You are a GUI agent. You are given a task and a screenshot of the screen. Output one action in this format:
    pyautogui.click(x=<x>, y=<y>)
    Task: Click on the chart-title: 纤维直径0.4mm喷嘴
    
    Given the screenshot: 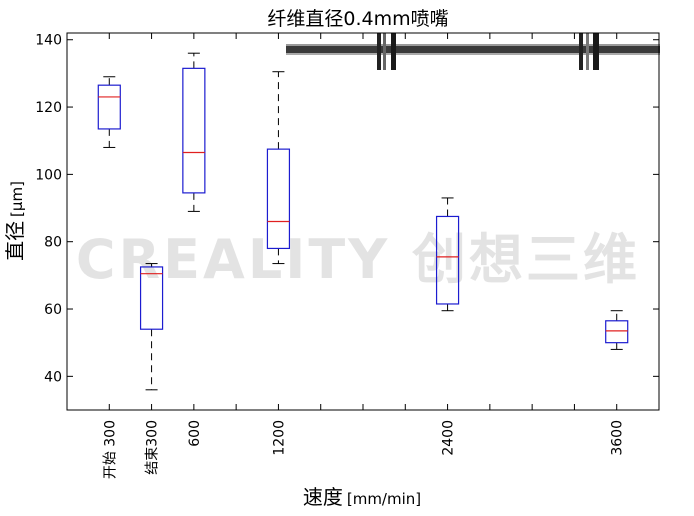 What is the action you would take?
    pyautogui.click(x=357, y=19)
    